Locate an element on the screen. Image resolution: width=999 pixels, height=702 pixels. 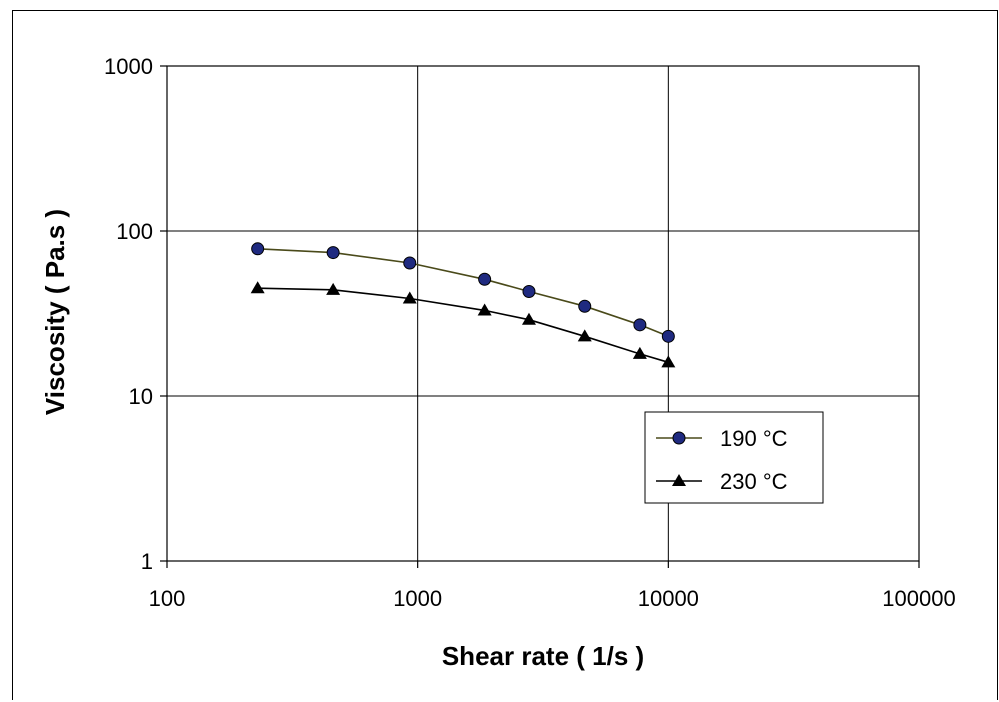
x-tick-label: 100 is located at coordinates (167, 598).